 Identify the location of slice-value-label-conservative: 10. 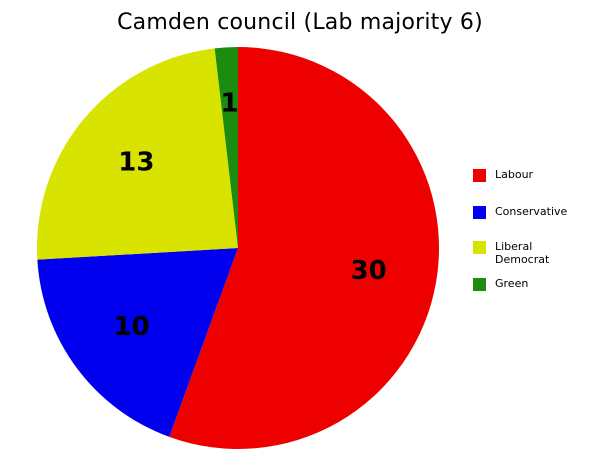
(131, 327).